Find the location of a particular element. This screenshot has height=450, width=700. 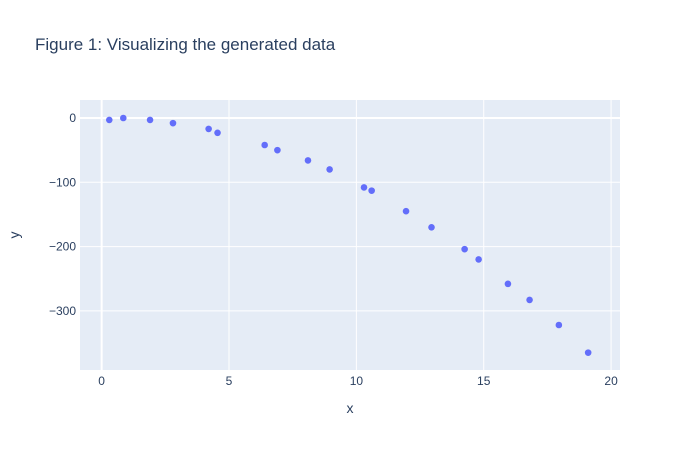

x-tick-label: 0 is located at coordinates (101, 381).